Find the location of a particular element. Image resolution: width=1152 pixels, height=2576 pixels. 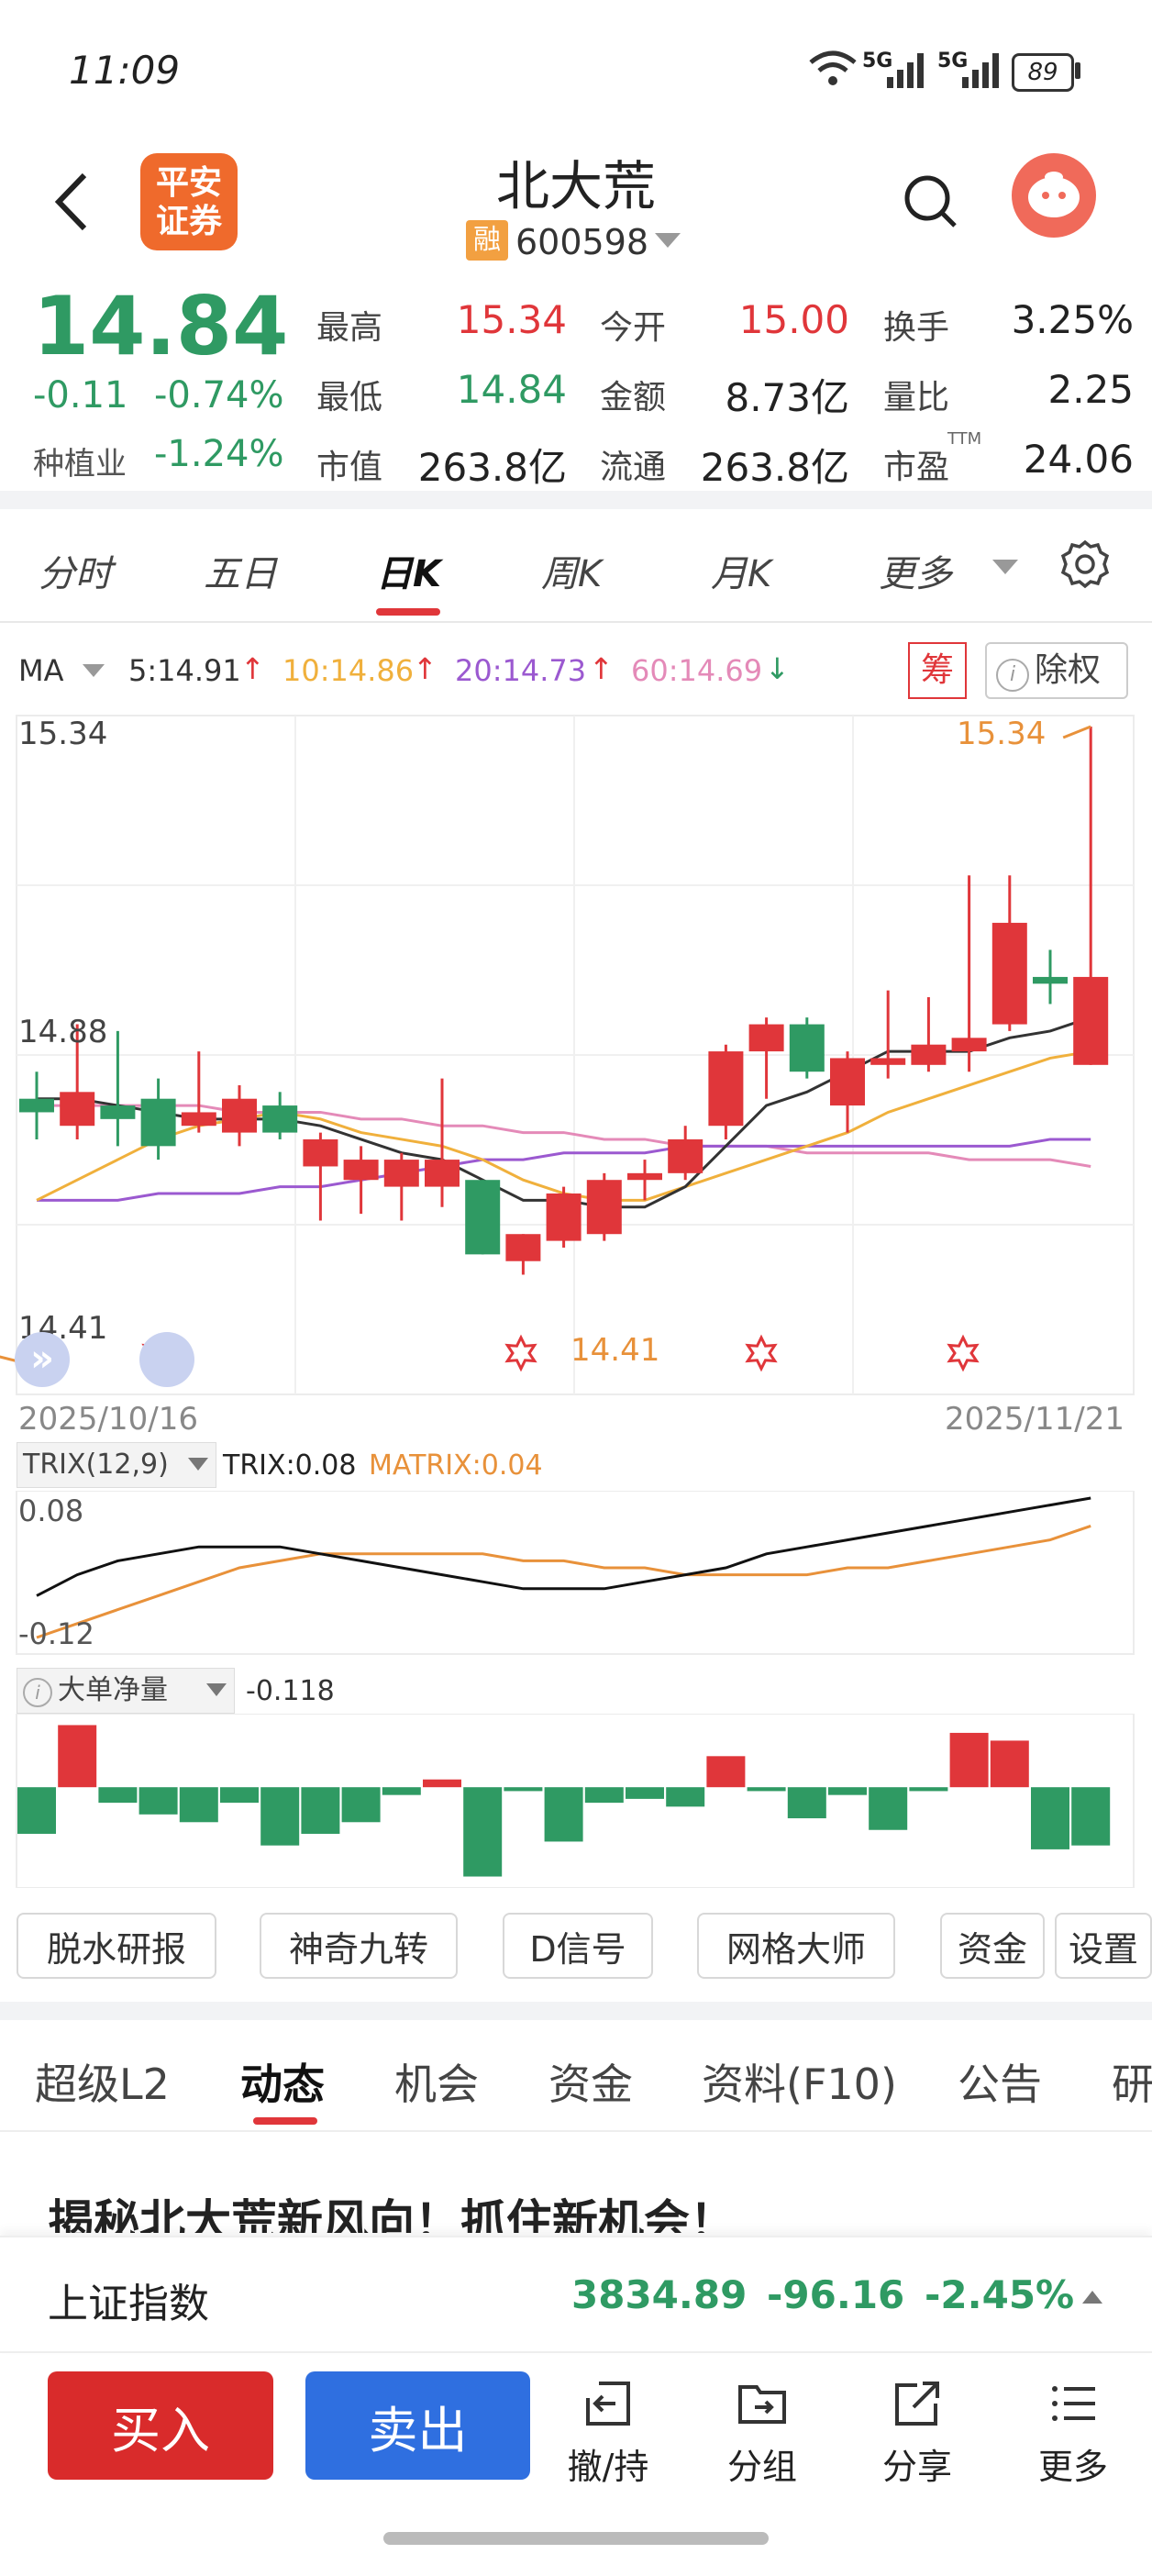

chart-mid-price: 14.88 is located at coordinates (63, 1032).